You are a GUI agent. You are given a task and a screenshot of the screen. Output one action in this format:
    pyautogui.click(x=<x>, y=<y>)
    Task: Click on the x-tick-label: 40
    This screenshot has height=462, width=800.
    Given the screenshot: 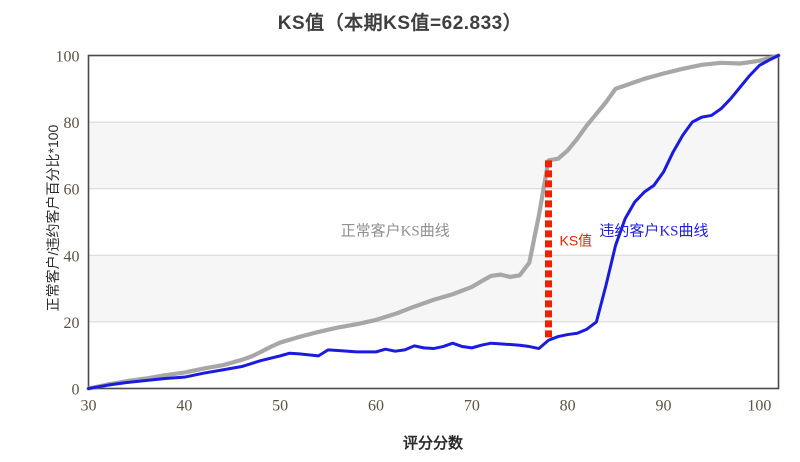 What is the action you would take?
    pyautogui.click(x=184, y=406)
    